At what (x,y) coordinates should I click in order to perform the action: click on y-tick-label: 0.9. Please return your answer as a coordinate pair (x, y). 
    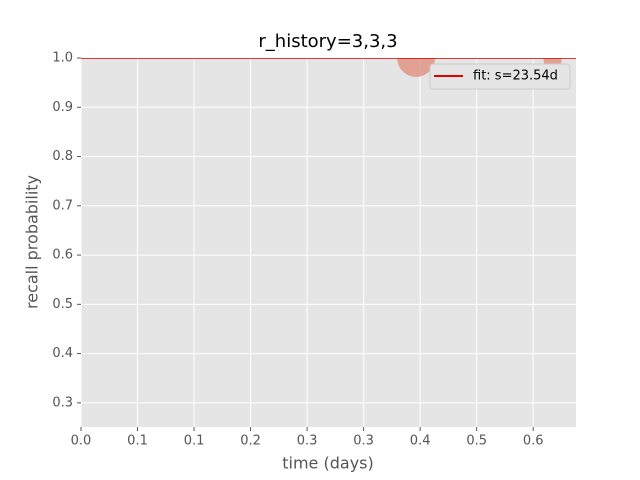
    Looking at the image, I should click on (62, 107).